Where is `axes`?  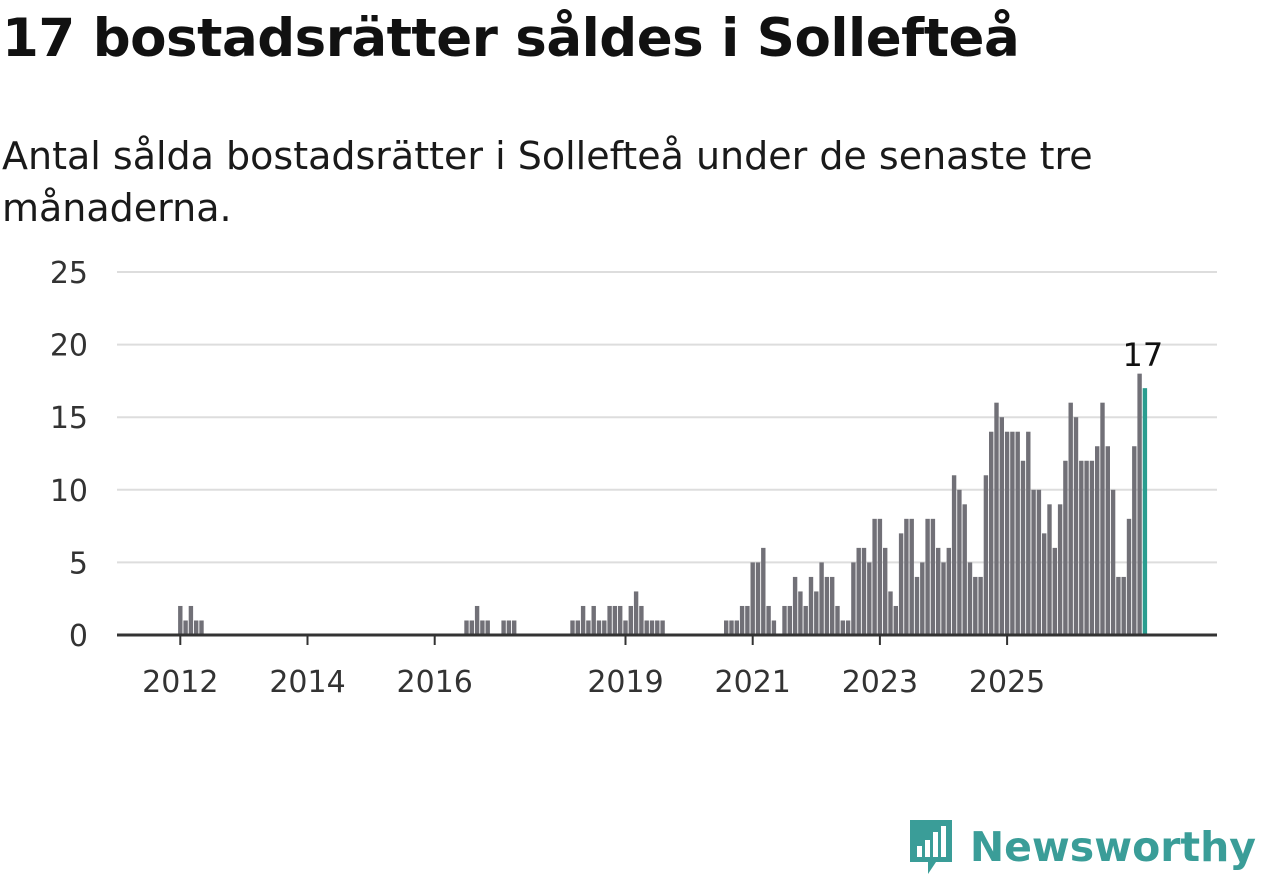 axes is located at coordinates (667, 639).